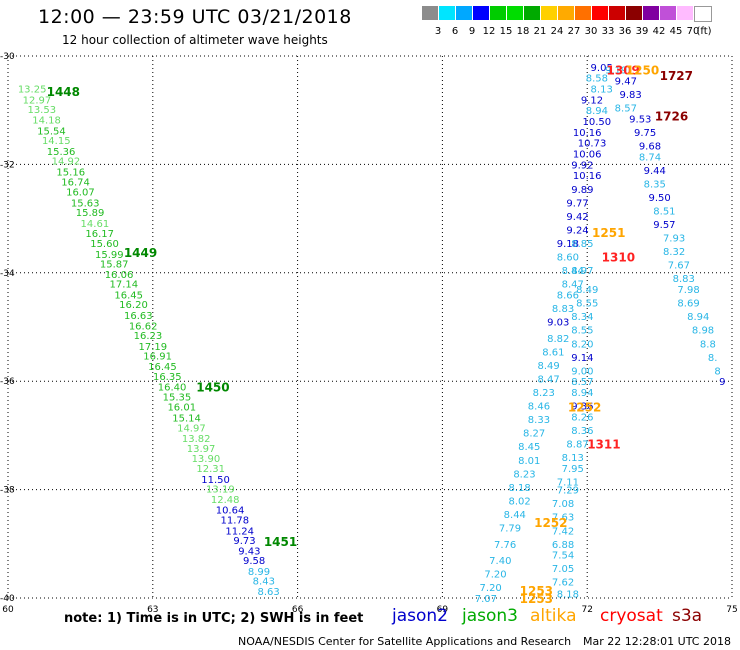  I want to click on x-tick-label: 75, so click(731, 610).